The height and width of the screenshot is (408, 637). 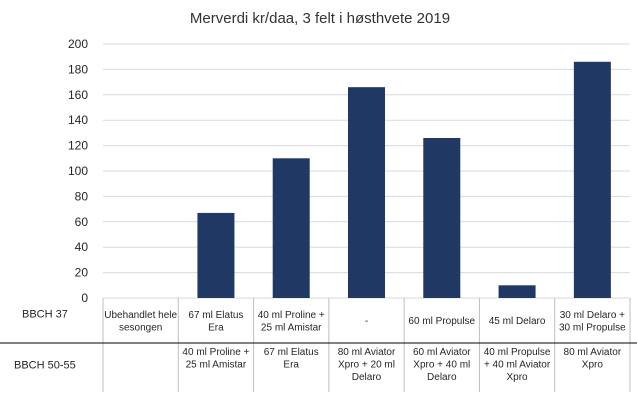 What do you see at coordinates (78, 171) in the screenshot?
I see `y-tick-label: 100` at bounding box center [78, 171].